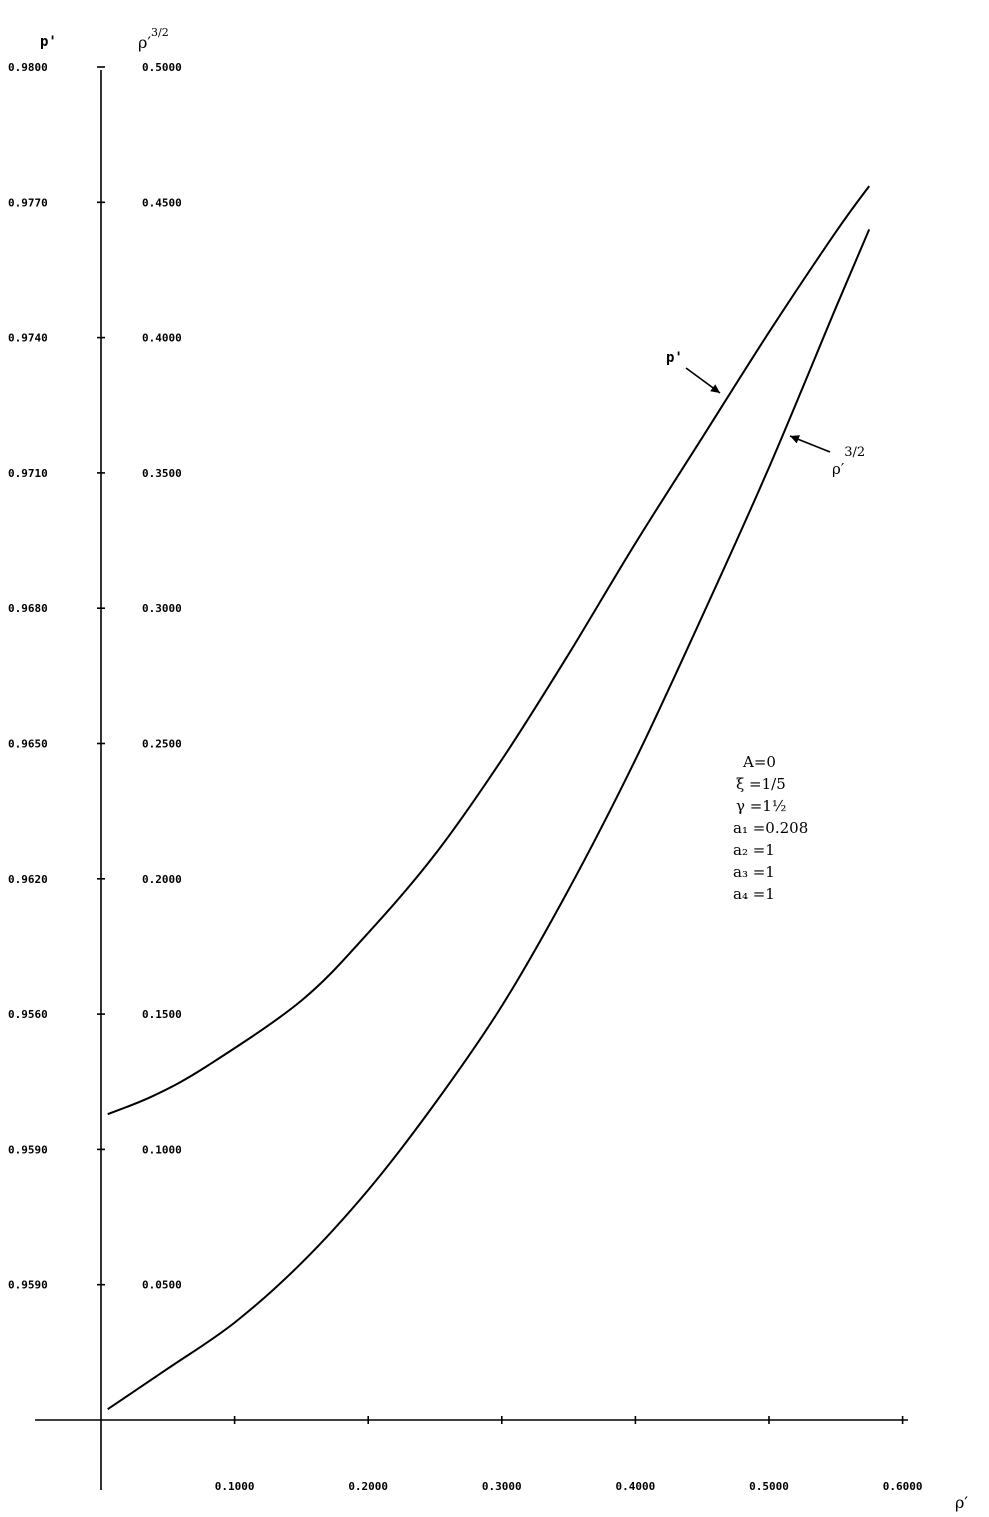 This screenshot has width=989, height=1517. What do you see at coordinates (162, 744) in the screenshot?
I see `y-tick-label-right: 0.2500` at bounding box center [162, 744].